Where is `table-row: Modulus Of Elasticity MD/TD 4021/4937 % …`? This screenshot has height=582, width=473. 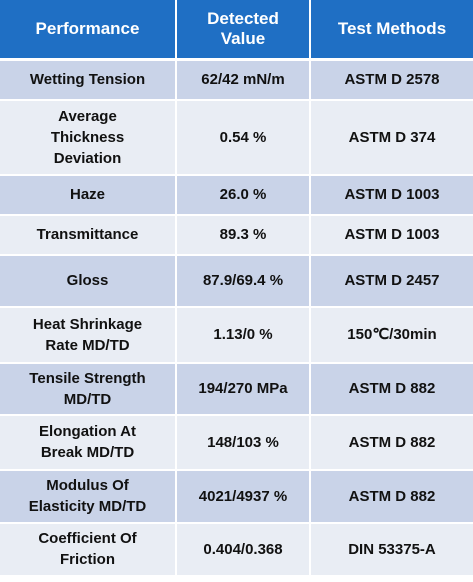
table-row: Modulus Of Elasticity MD/TD 4021/4937 % … is located at coordinates (236, 496).